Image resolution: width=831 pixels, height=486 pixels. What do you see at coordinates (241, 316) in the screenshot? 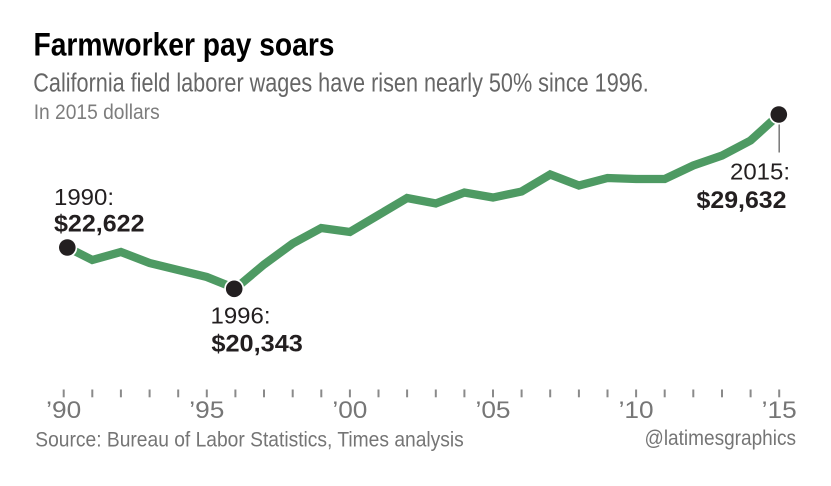
I see `svg-text: 1996:` at bounding box center [241, 316].